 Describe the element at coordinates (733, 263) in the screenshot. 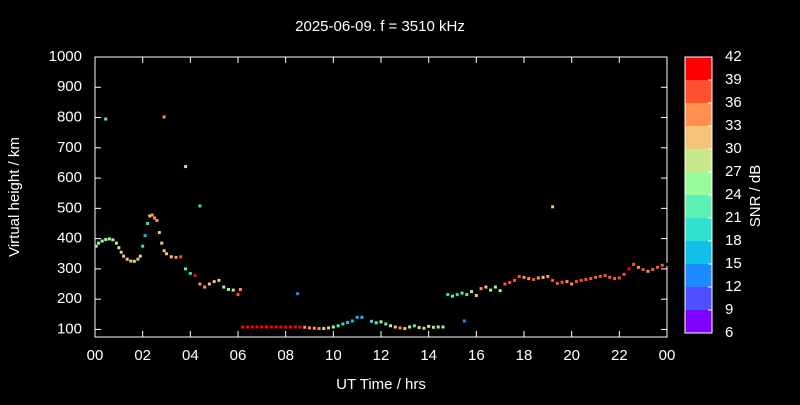

I see `colorbar-tick-label: 15` at that location.